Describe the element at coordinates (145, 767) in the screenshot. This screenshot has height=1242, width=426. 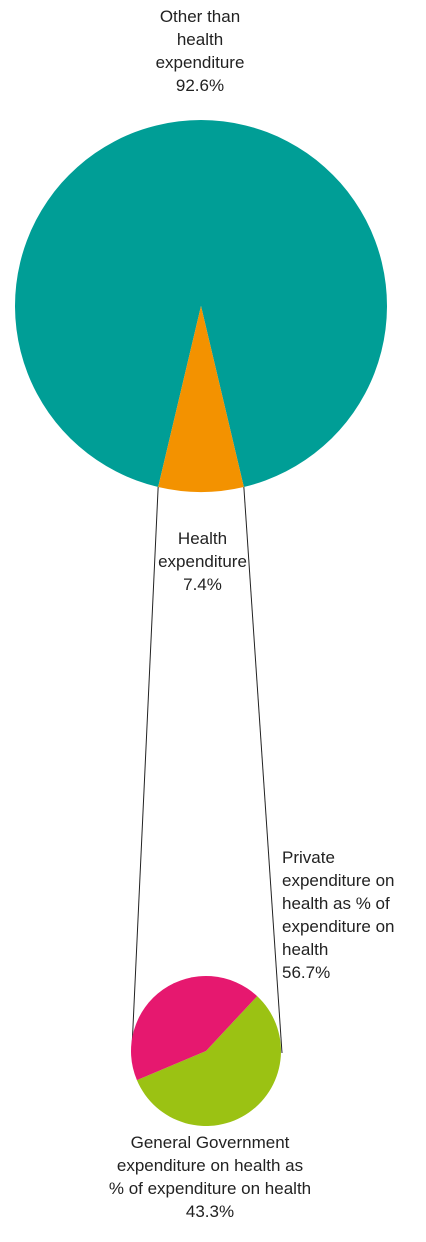
I see `connector-line-left` at that location.